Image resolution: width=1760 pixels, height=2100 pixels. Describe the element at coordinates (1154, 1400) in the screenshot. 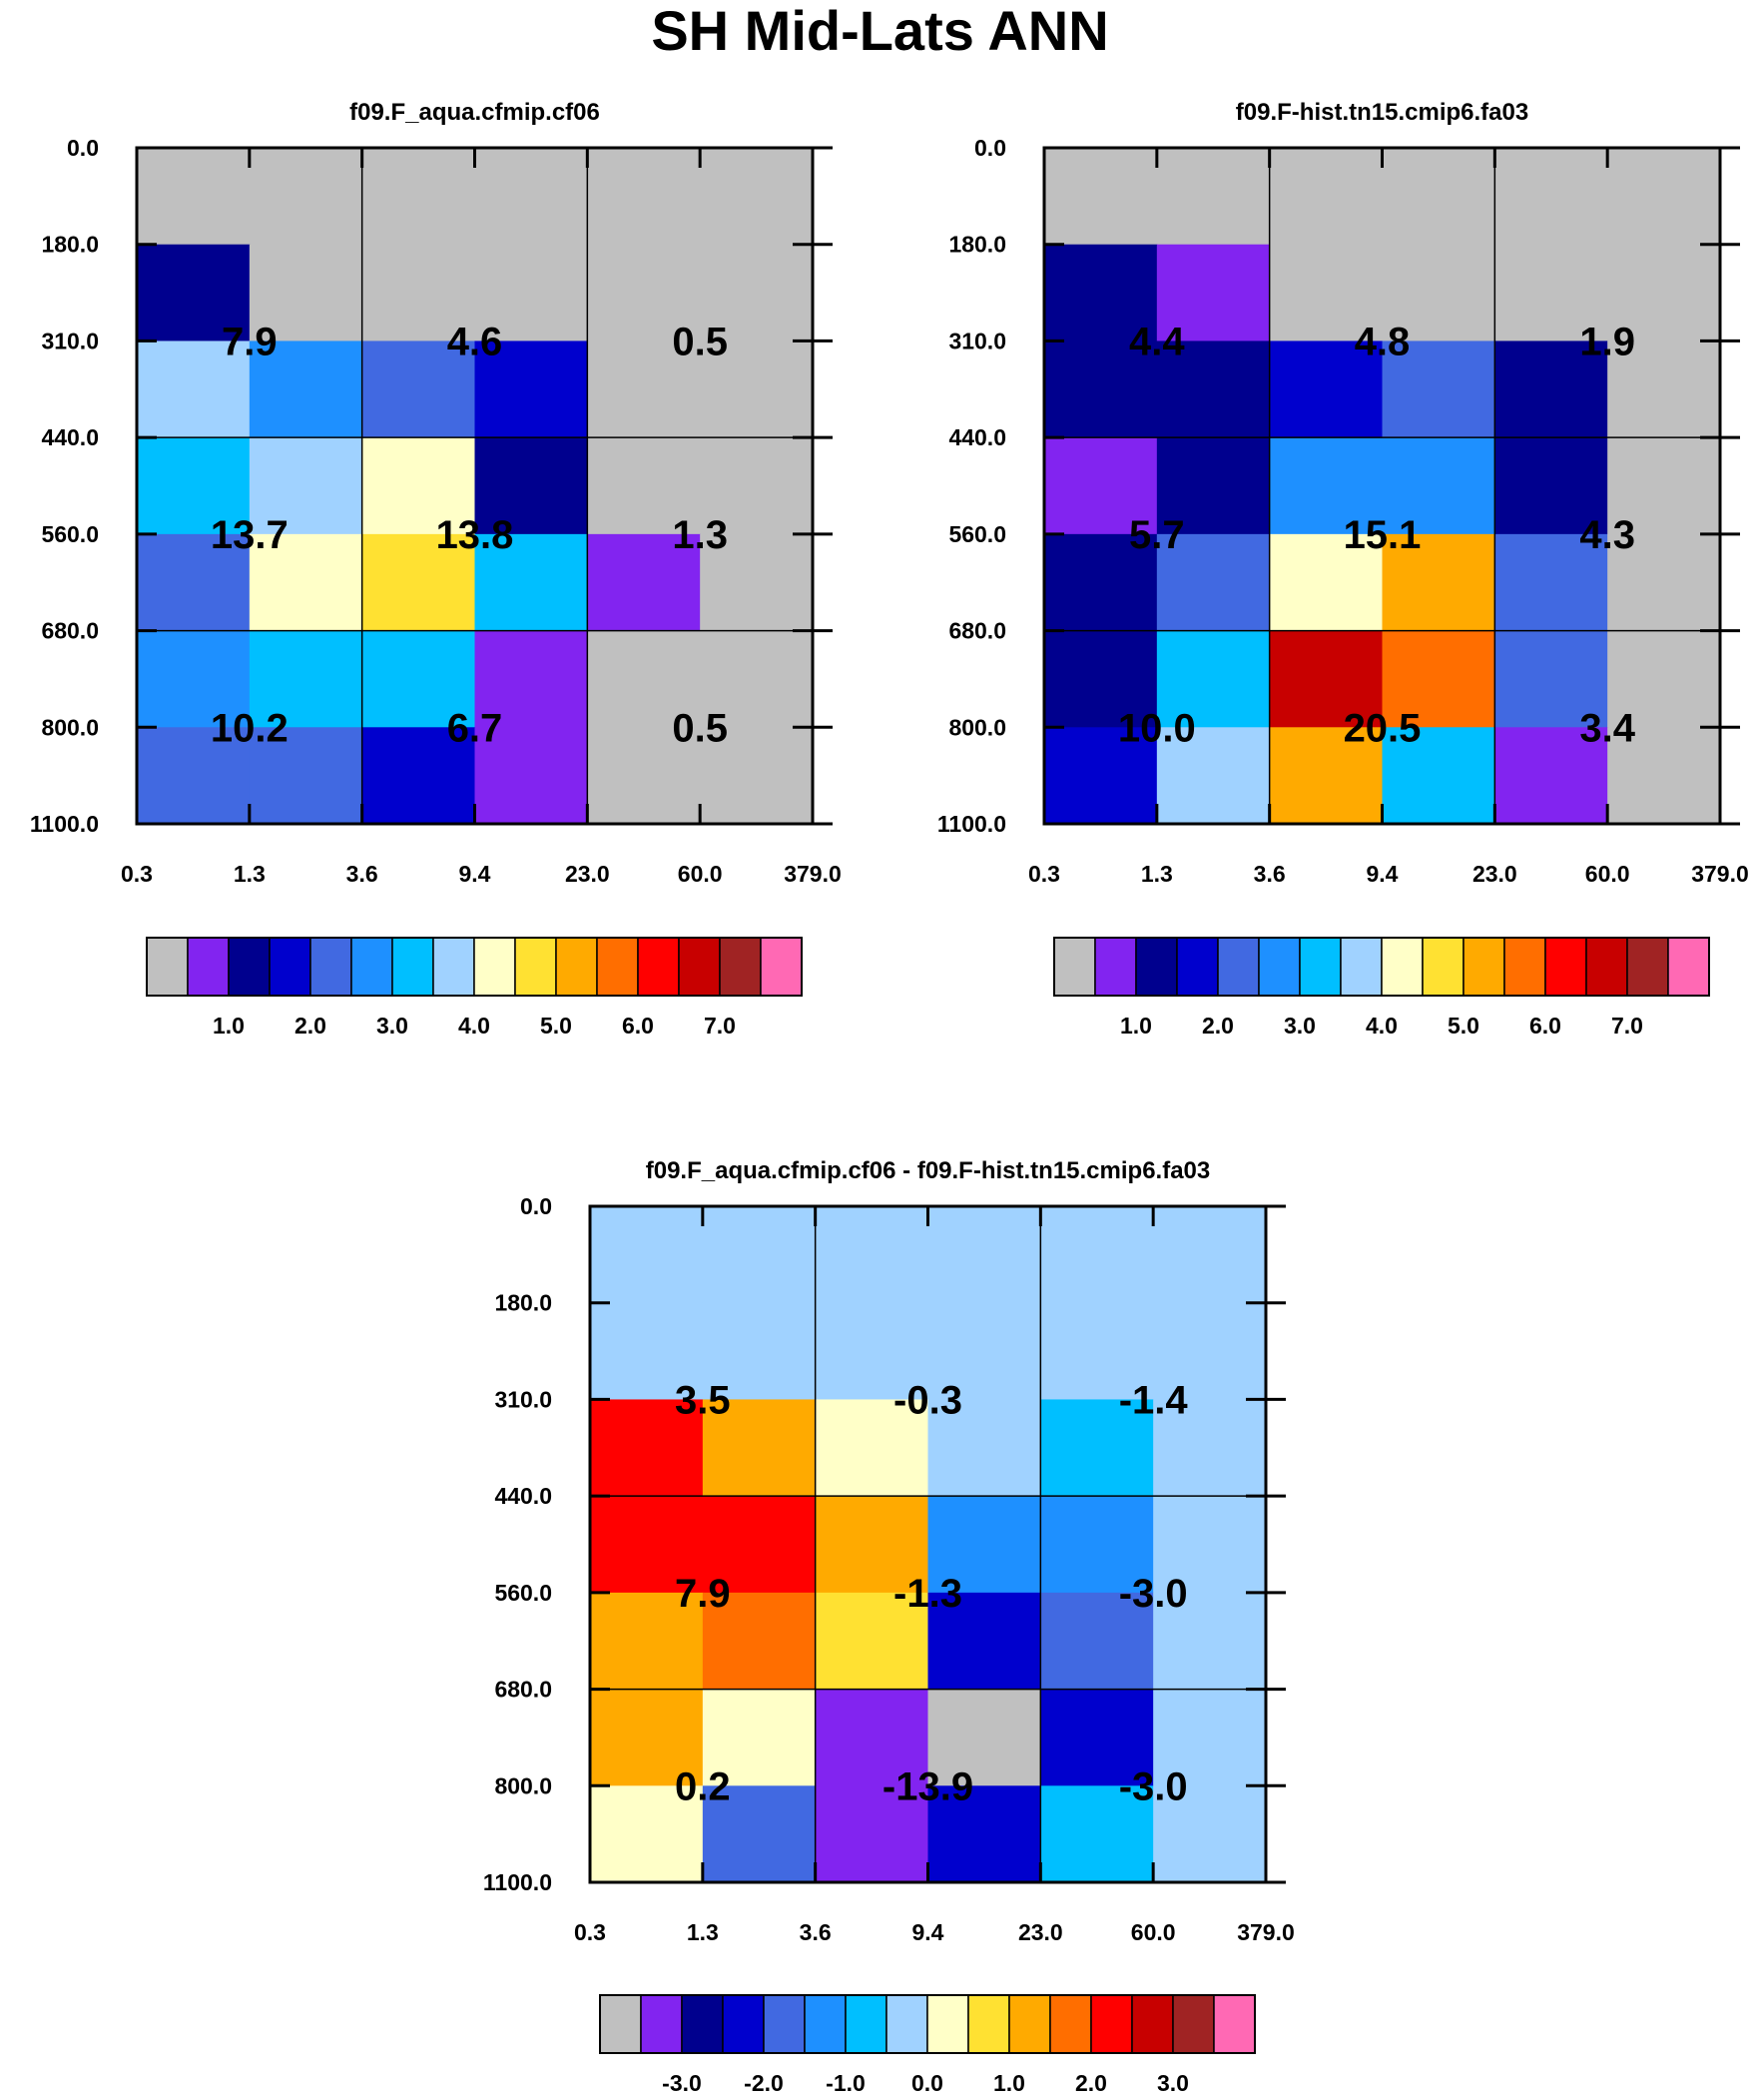

I see `group-value-label: -1.4` at that location.